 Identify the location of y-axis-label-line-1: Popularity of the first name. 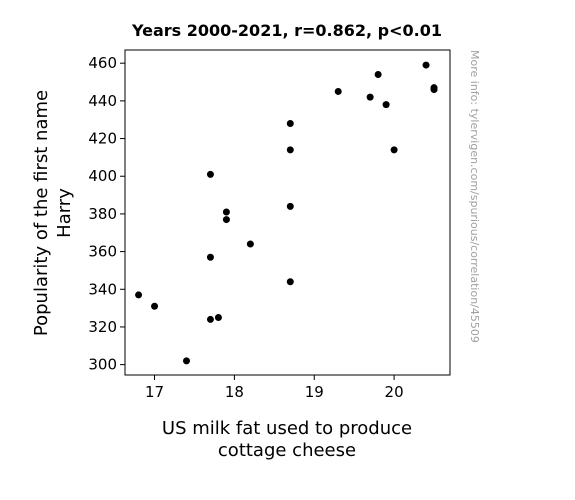
(41, 213).